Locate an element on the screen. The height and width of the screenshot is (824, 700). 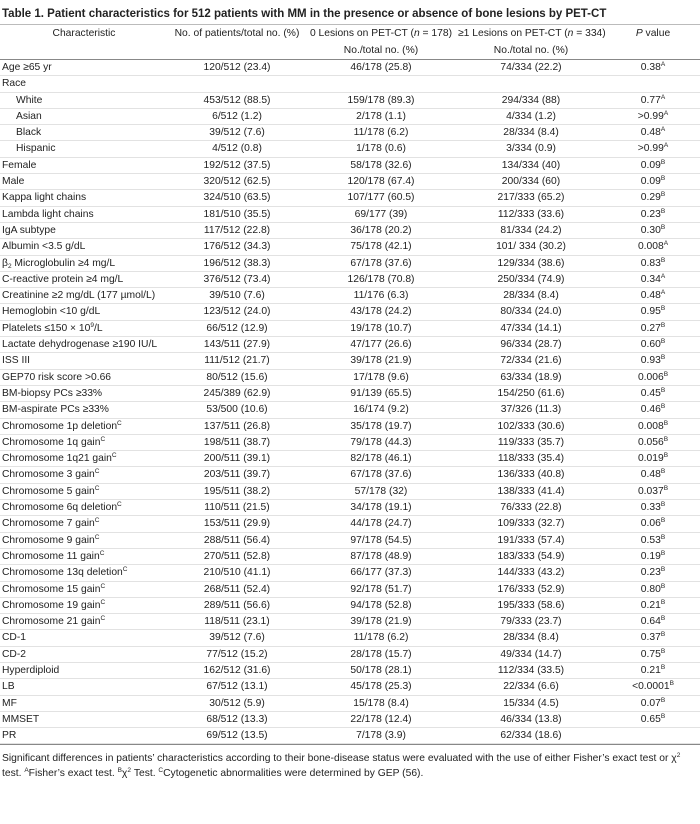
value: 320/512 (62.5) is located at coordinates (237, 182).